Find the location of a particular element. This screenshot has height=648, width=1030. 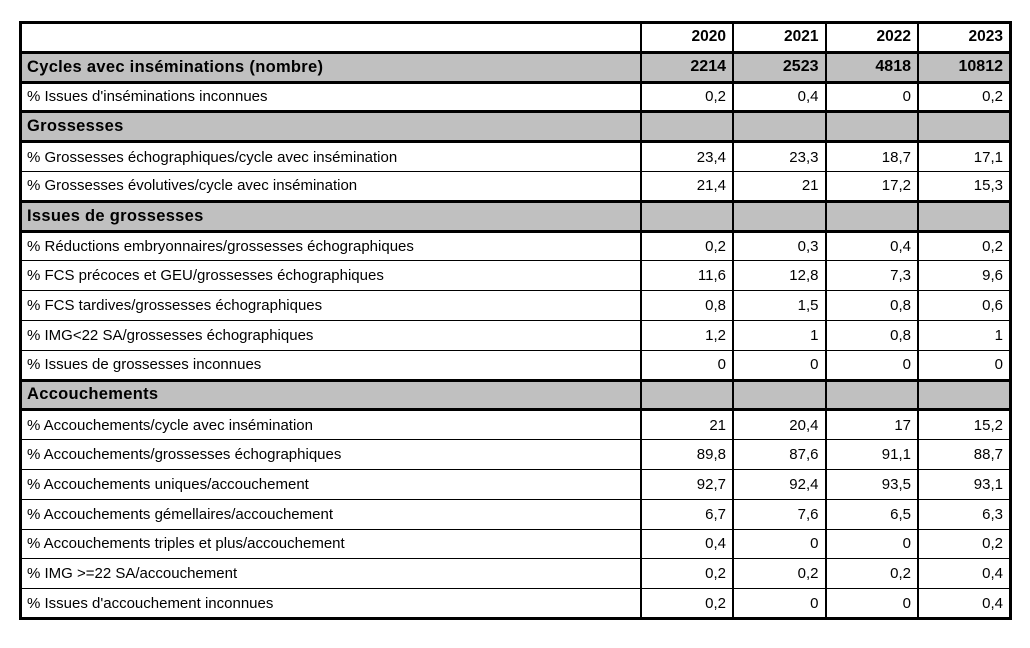

row-label-cell: % Accouchements gémellaires/accouchement is located at coordinates (330, 514).